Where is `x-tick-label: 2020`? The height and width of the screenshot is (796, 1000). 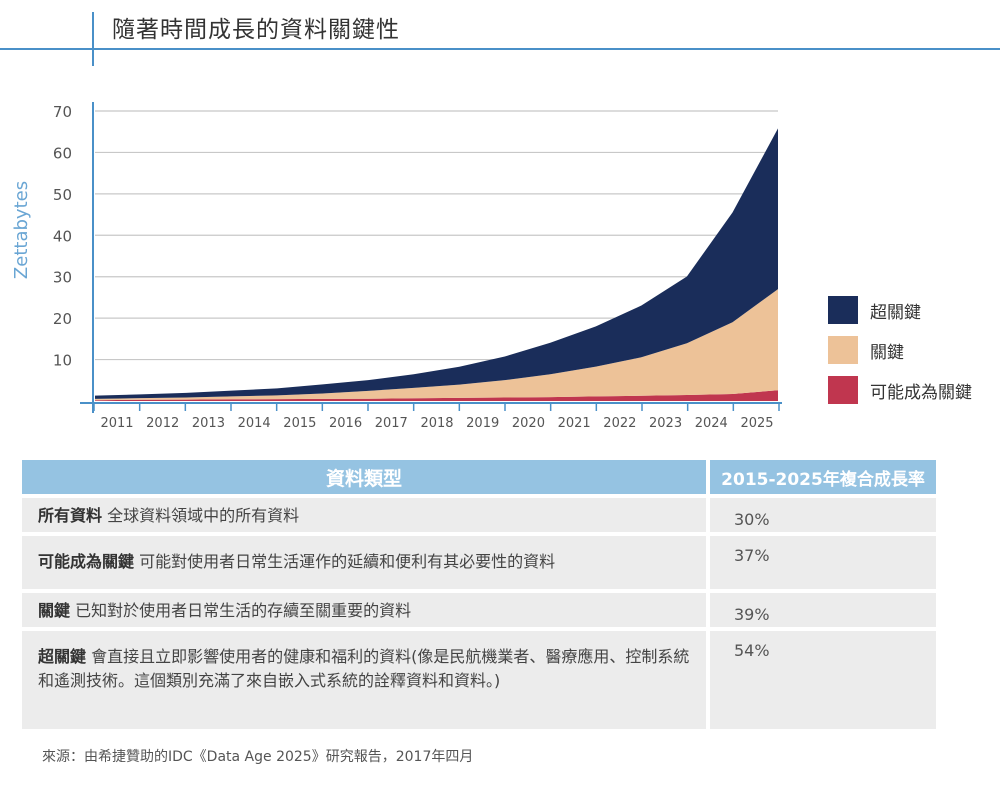
x-tick-label: 2020 is located at coordinates (528, 423).